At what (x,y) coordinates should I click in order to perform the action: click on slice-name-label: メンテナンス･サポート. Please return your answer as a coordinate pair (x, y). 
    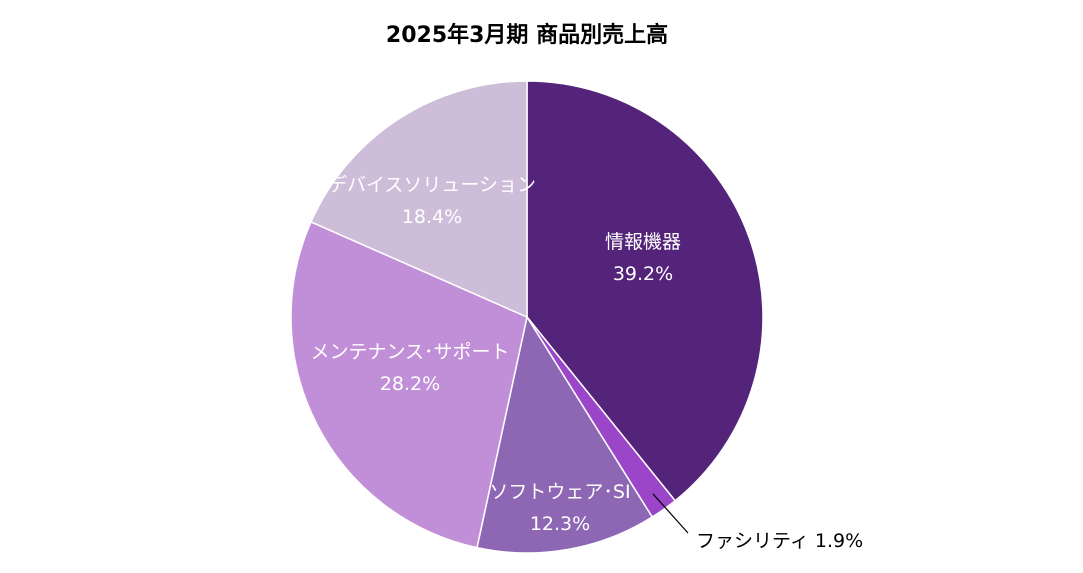
    Looking at the image, I should click on (409, 352).